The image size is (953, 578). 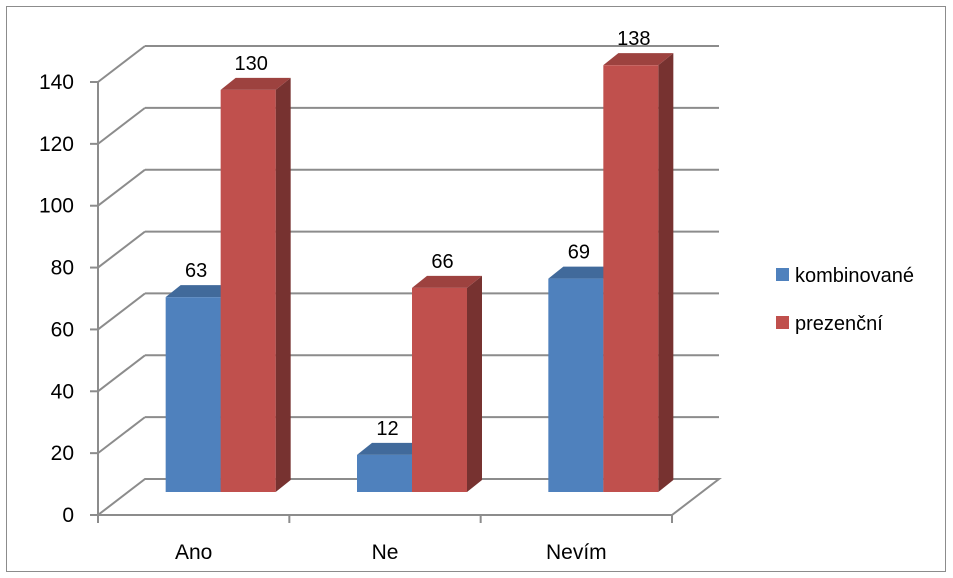 I want to click on x-tick-label: Ne, so click(x=385, y=552).